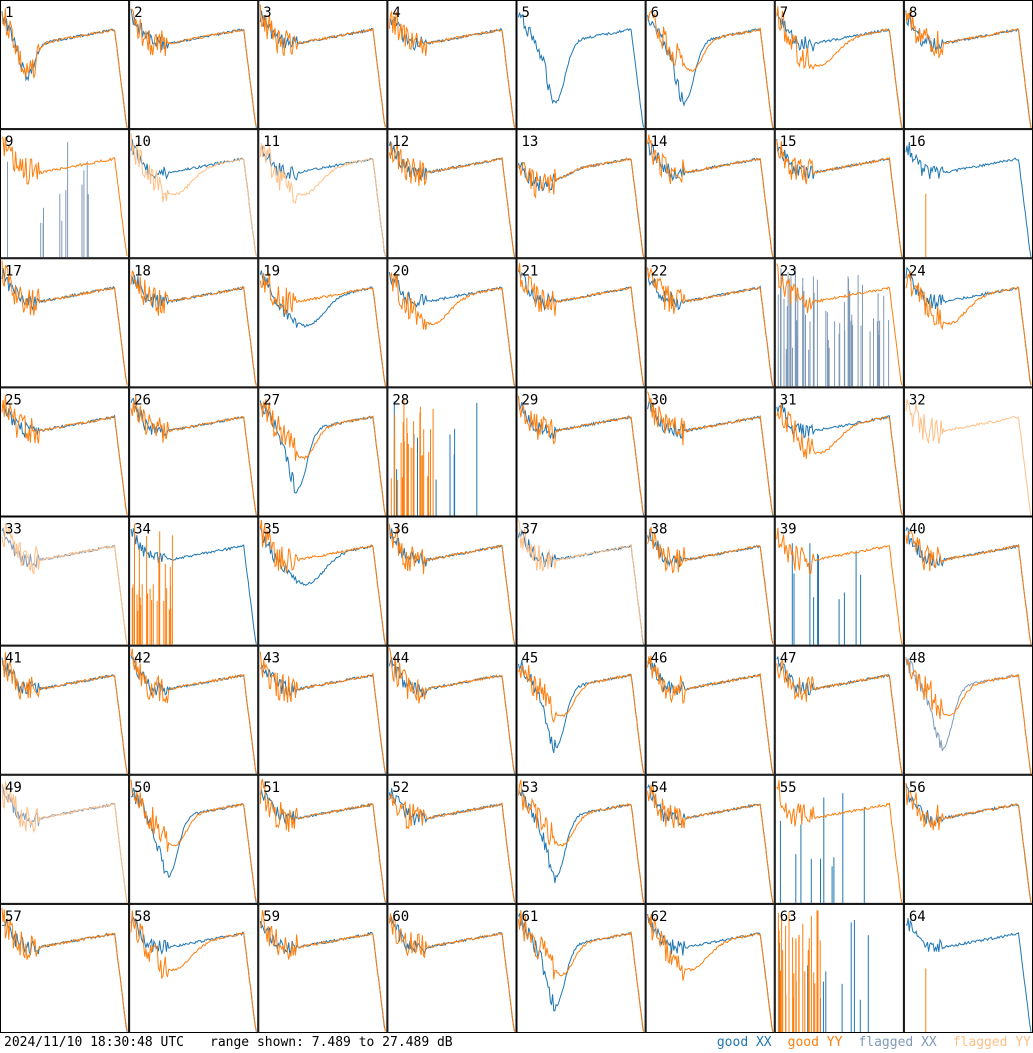  I want to click on panel-label: 4, so click(396, 13).